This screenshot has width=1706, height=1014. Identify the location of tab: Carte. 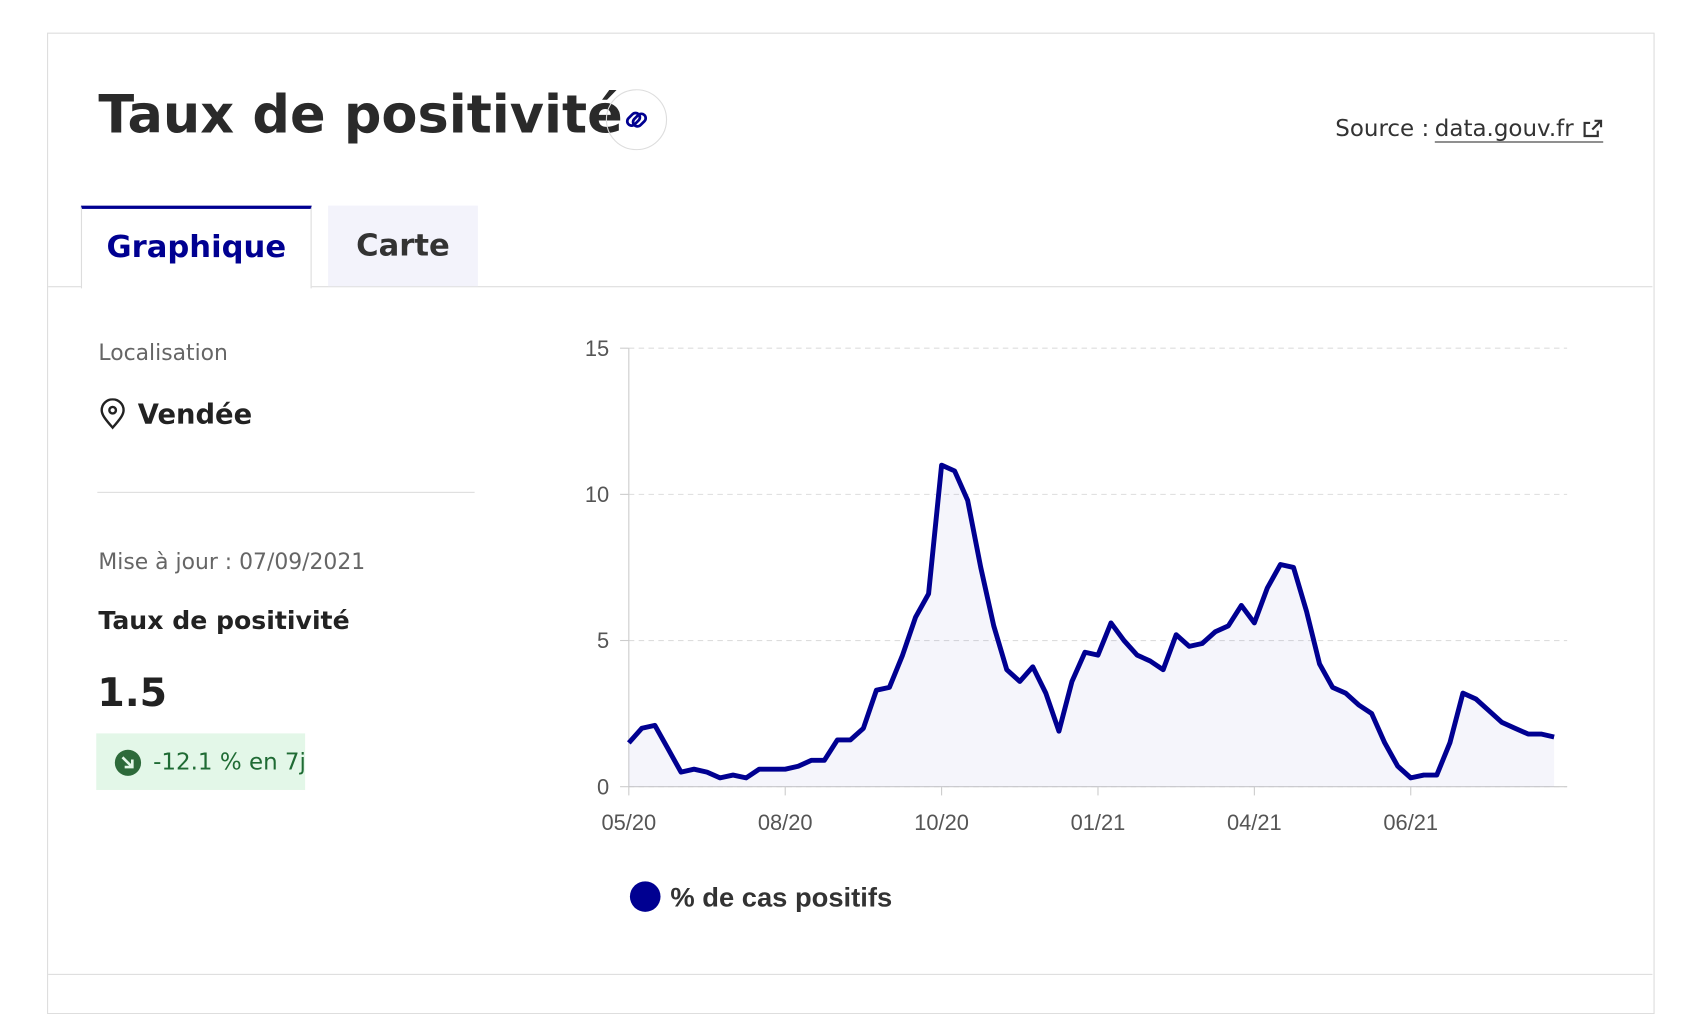
(403, 246).